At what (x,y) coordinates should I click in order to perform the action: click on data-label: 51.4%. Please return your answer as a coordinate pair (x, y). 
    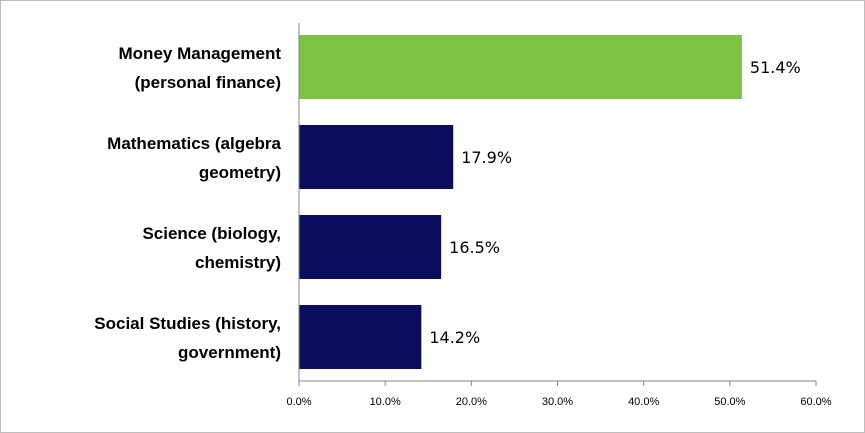
    Looking at the image, I should click on (775, 67).